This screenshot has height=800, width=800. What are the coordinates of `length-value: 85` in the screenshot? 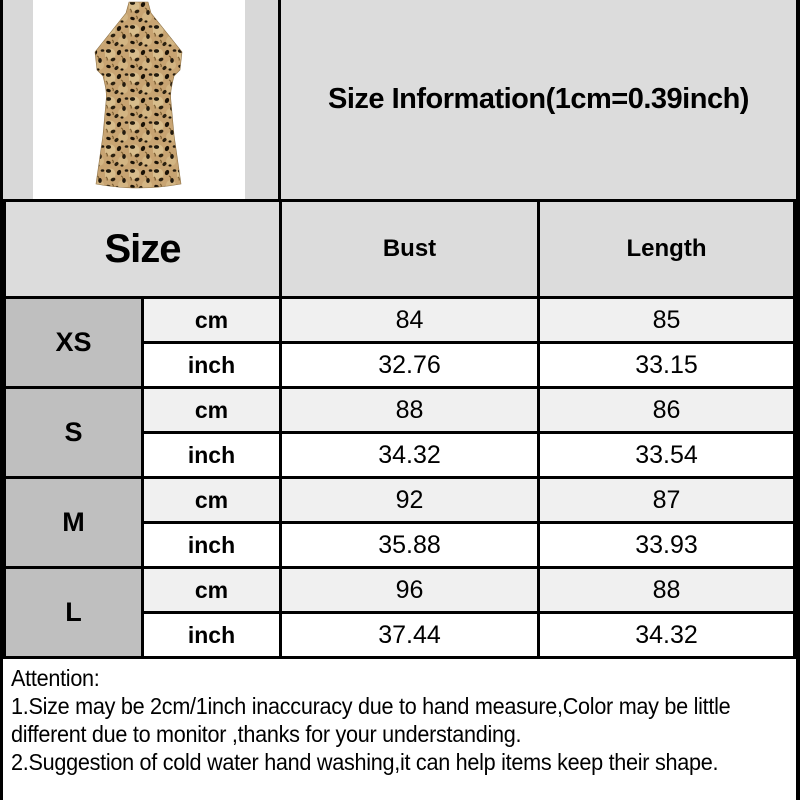 It's located at (666, 320).